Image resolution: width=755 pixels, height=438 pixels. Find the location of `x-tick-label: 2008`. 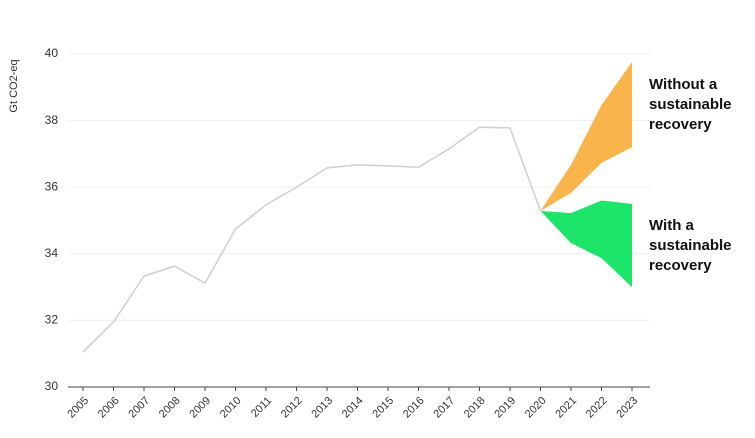

x-tick-label: 2008 is located at coordinates (170, 408).